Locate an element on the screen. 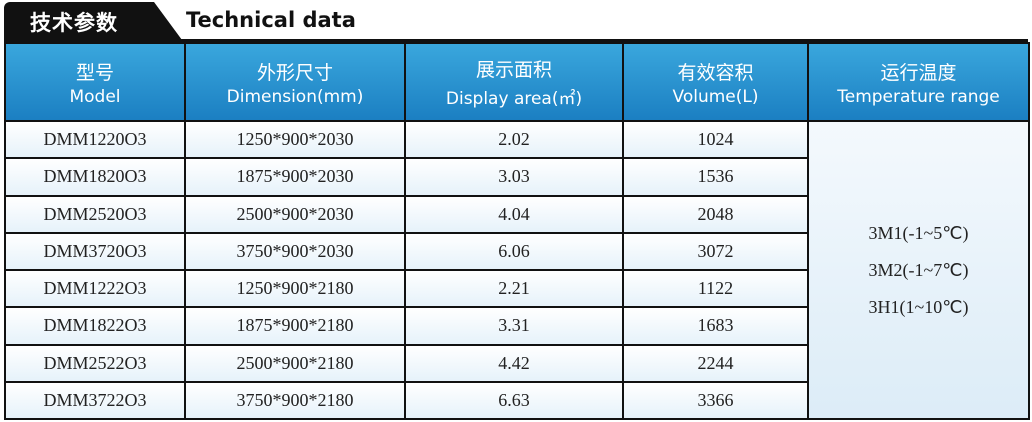 The height and width of the screenshot is (422, 1032). table-cell: DMM1820O3 is located at coordinates (95, 177).